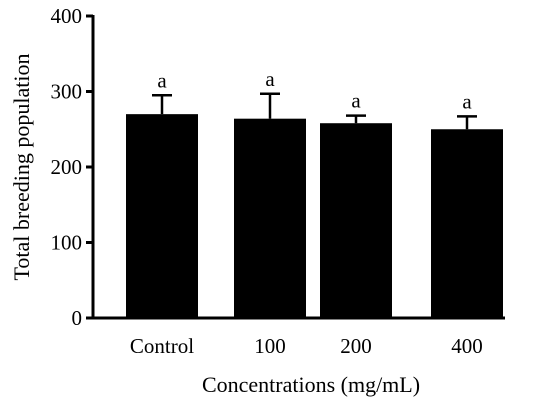 Image resolution: width=550 pixels, height=404 pixels. Describe the element at coordinates (314, 111) in the screenshot. I see `error-bars` at that location.